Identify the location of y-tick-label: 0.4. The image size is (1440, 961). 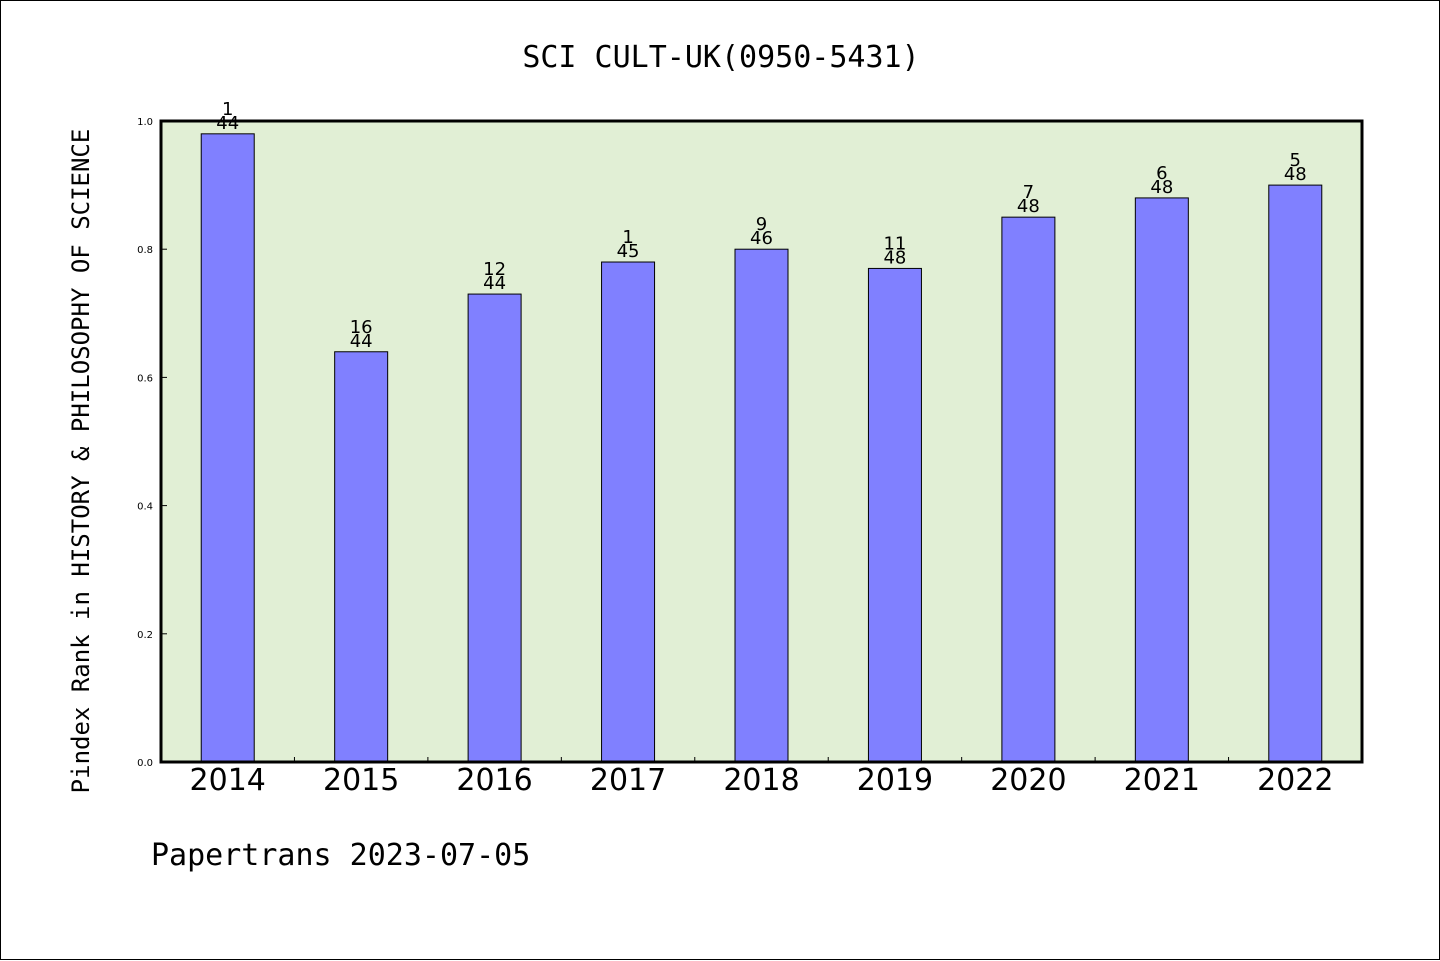
(145, 507).